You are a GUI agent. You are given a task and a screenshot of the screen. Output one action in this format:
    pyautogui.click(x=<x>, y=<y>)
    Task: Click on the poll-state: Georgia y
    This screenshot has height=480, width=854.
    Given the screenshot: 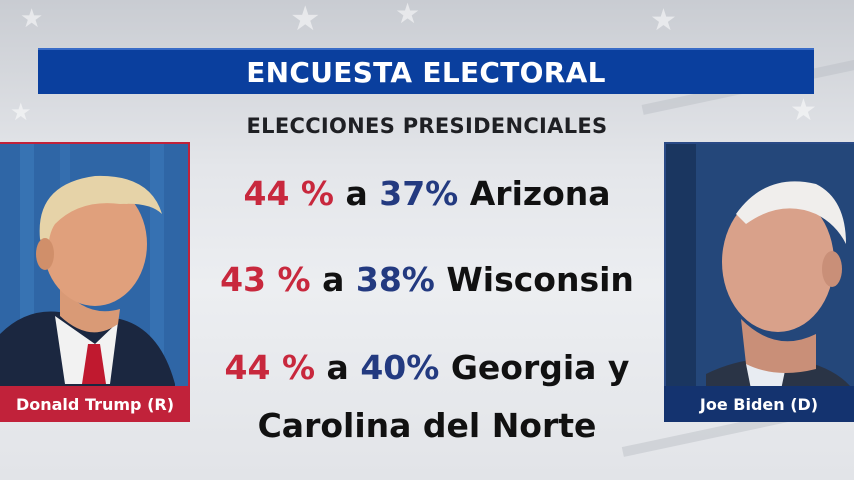 What is the action you would take?
    pyautogui.click(x=540, y=367)
    